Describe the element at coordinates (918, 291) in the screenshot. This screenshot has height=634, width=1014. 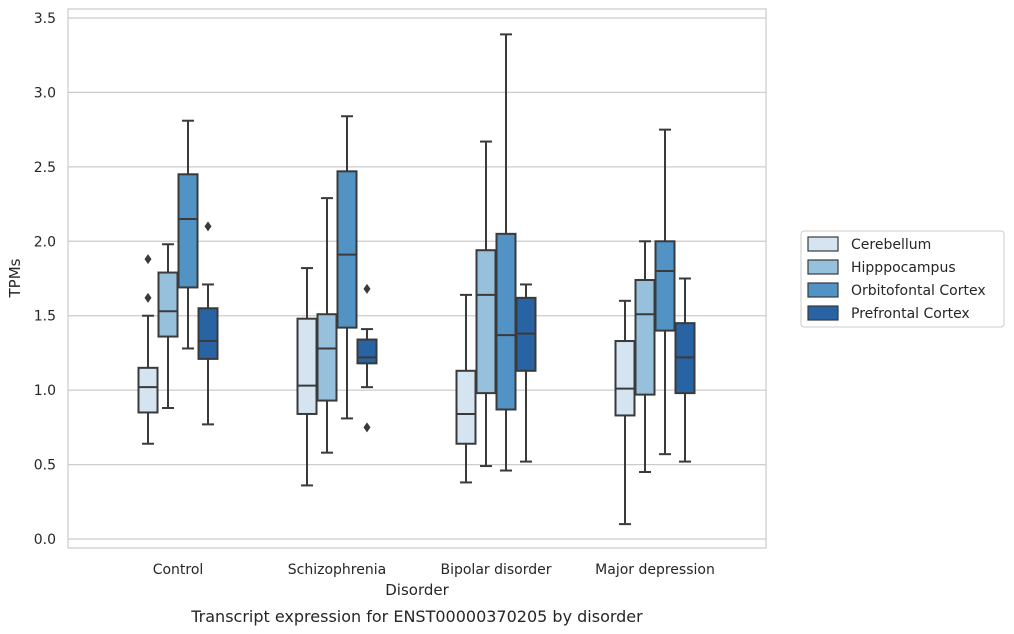
I see `legend-label: Orbitofontal Cortex` at that location.